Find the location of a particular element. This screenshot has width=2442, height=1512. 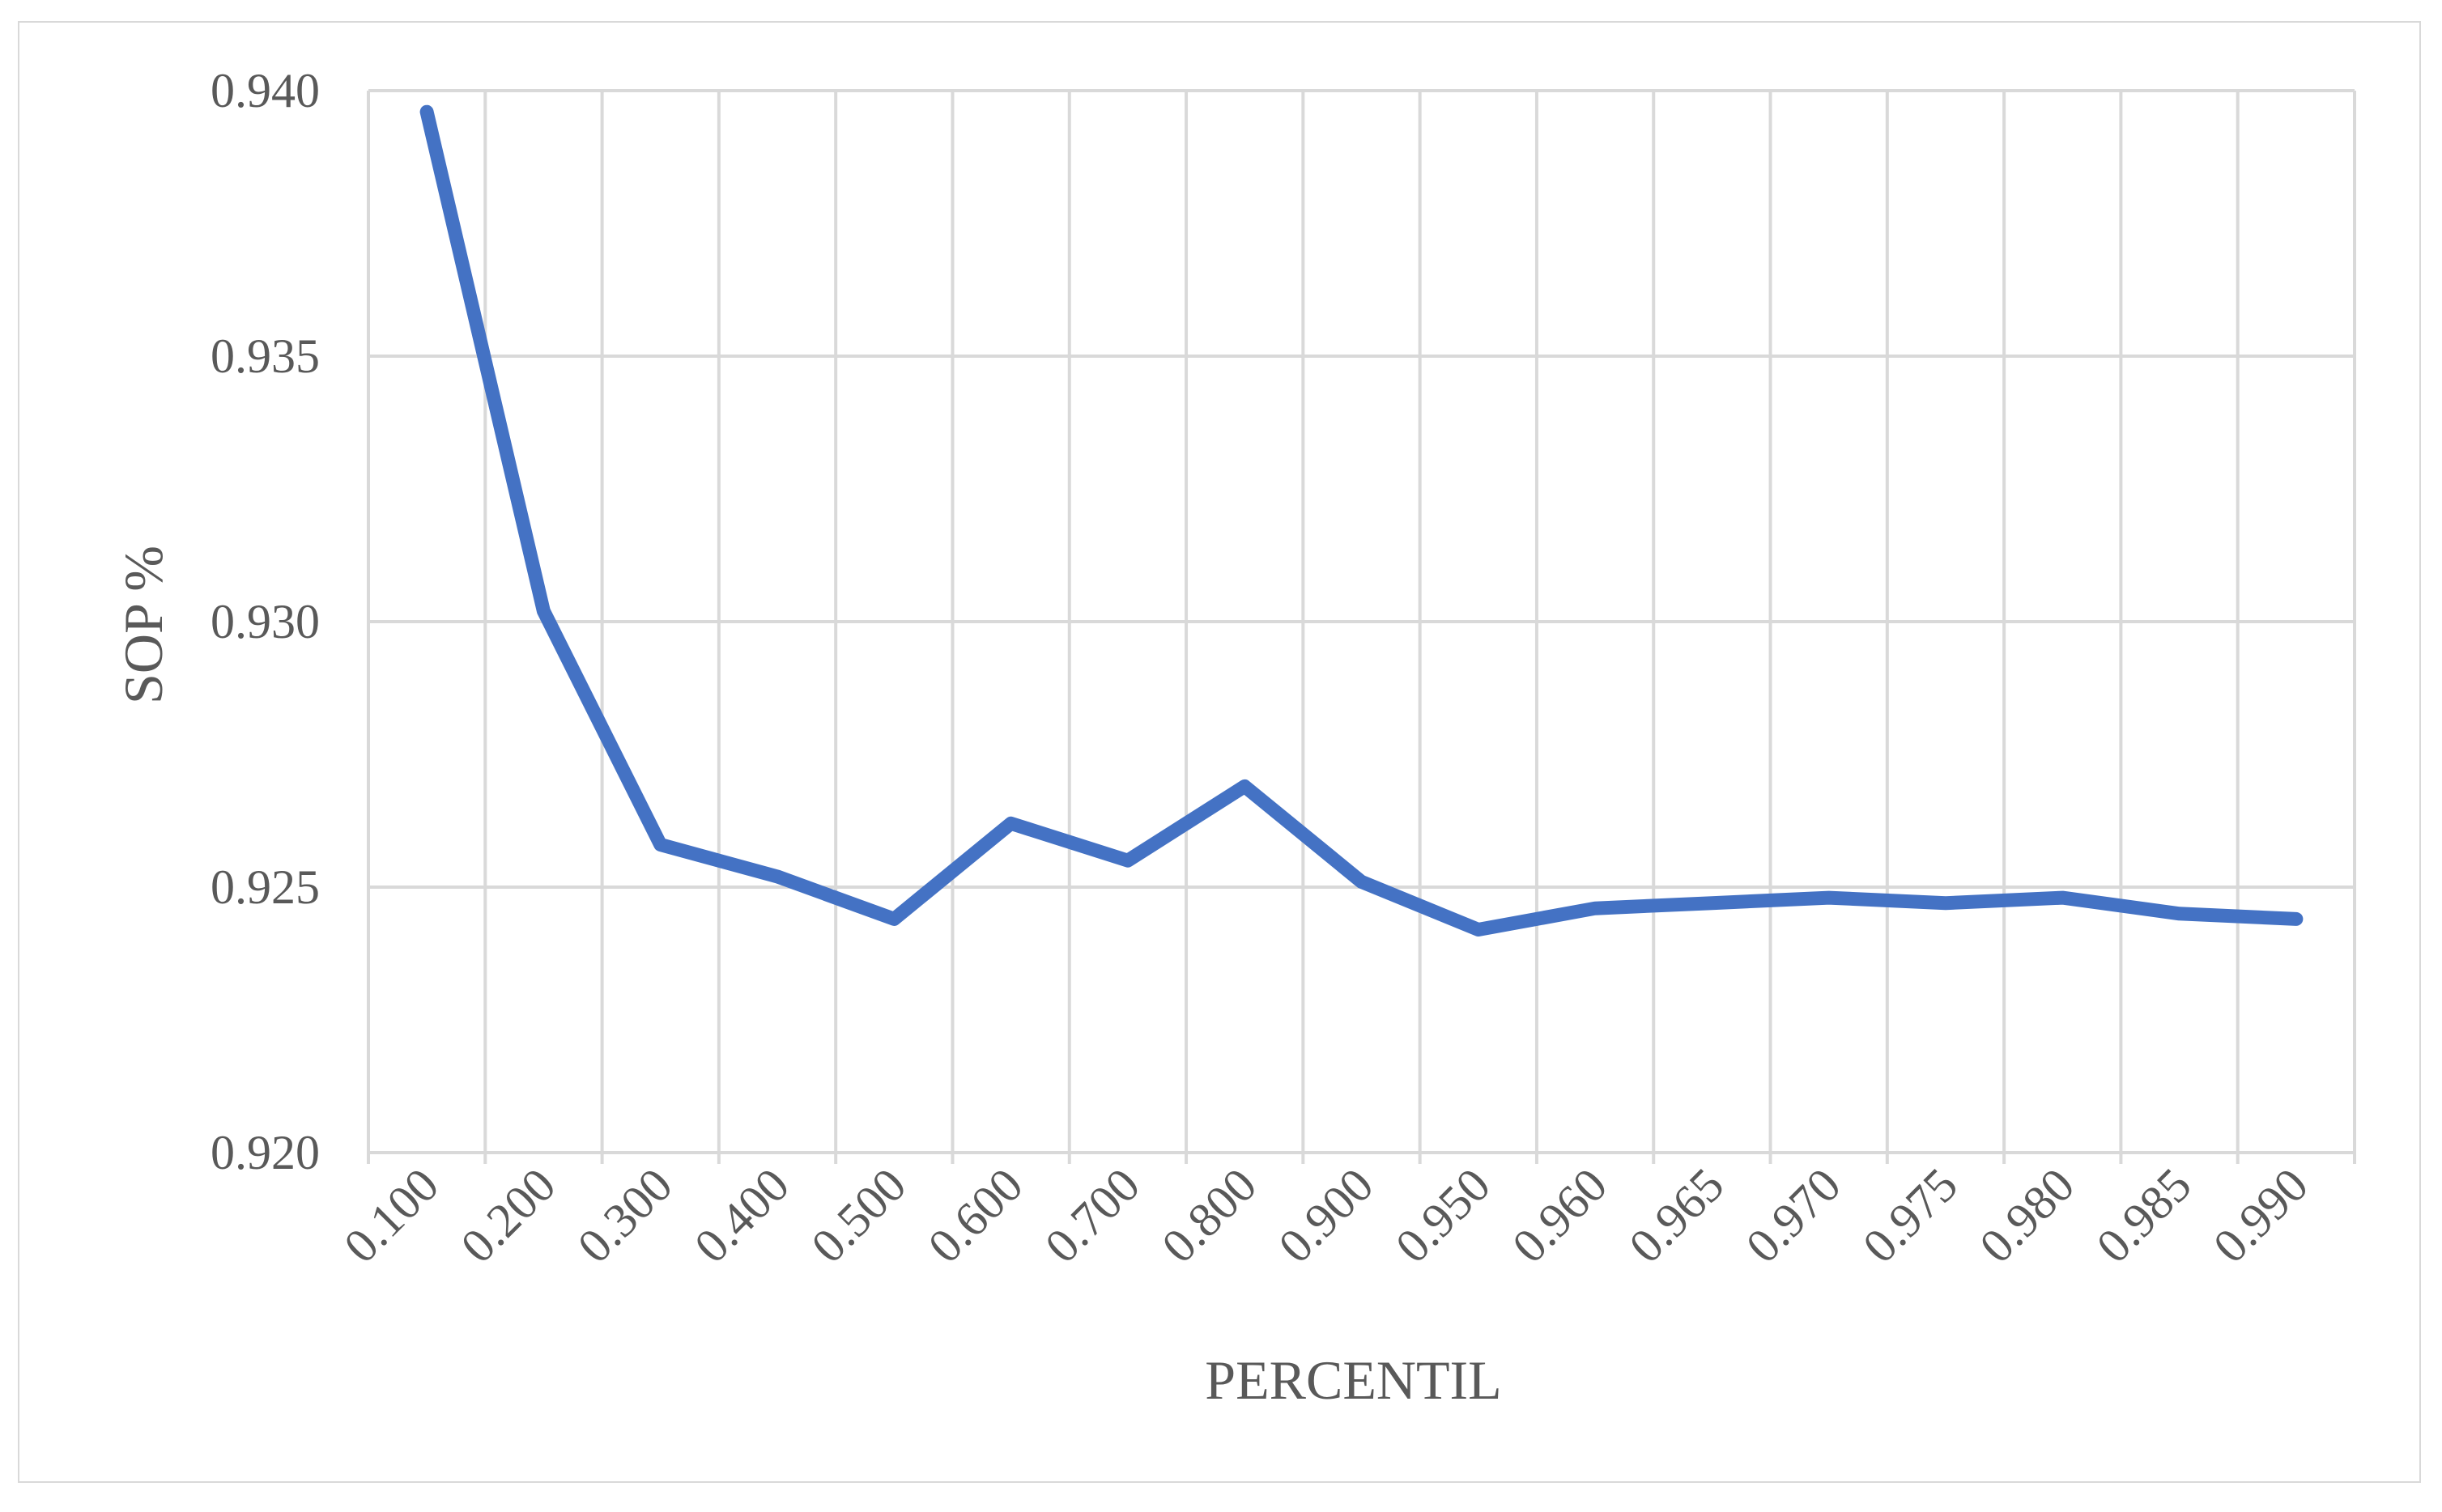

x-tick-label: 0.900 is located at coordinates (1326, 1215).